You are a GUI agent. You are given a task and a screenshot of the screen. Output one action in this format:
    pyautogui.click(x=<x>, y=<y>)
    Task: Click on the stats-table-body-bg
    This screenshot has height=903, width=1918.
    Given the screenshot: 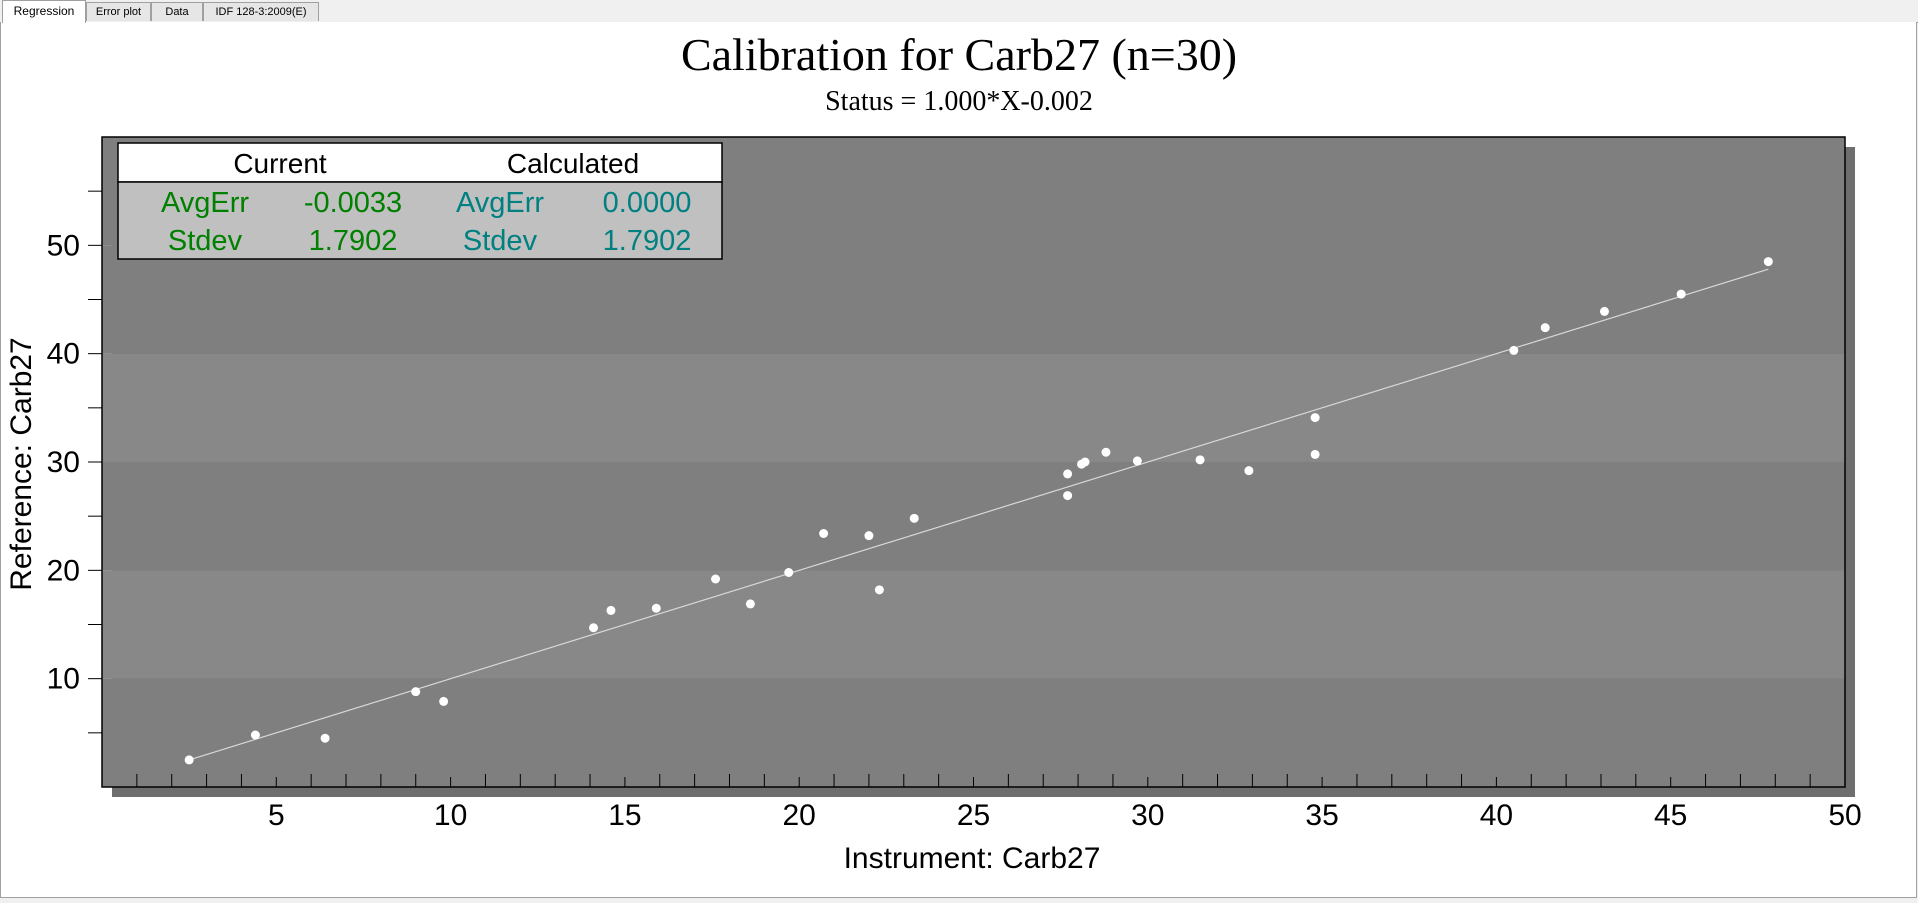 What is the action you would take?
    pyautogui.click(x=420, y=220)
    